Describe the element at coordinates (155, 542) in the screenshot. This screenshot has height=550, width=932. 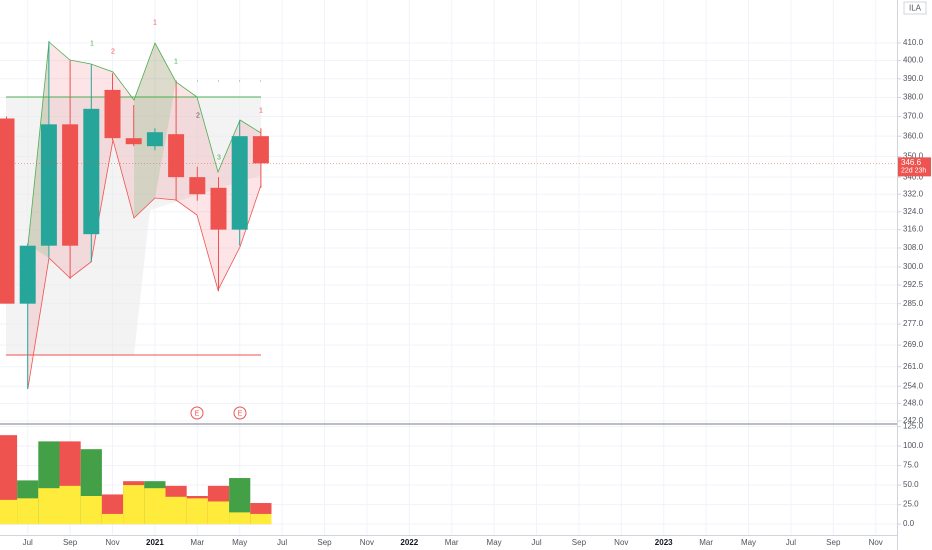
I see `x-tick-label: 2021` at that location.